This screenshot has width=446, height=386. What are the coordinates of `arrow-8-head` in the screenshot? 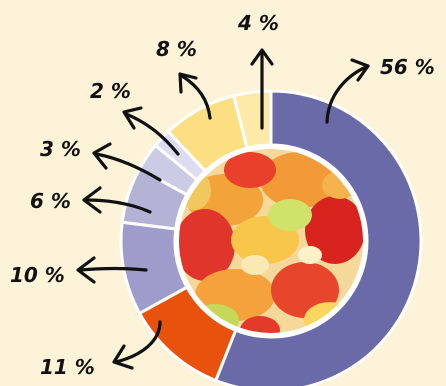 It's located at (188, 83).